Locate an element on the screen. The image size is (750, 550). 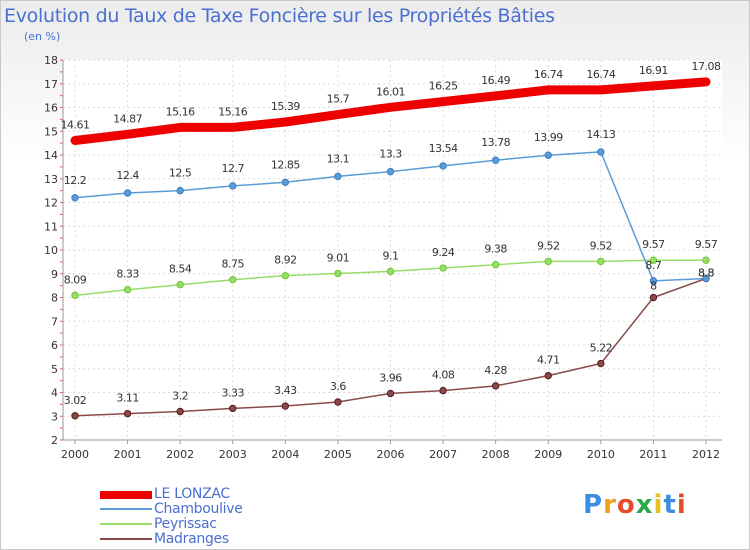
data-label: 3.2 is located at coordinates (180, 396).